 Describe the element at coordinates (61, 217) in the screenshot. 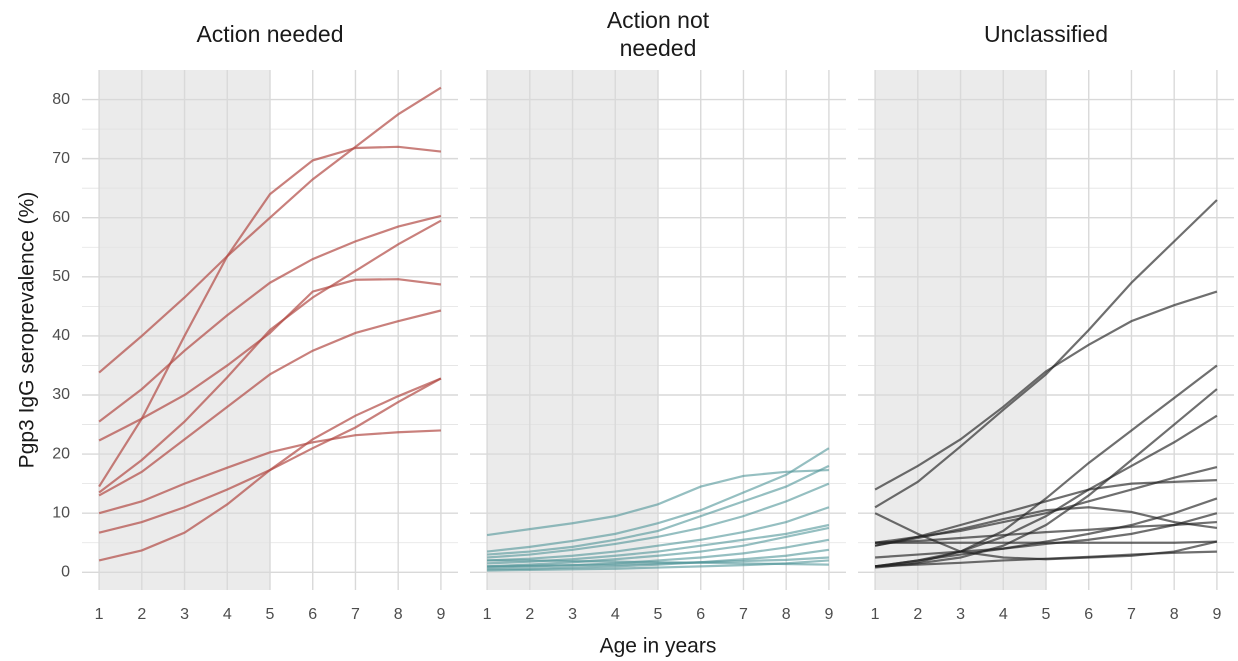

I see `y-tick-label: 60` at that location.